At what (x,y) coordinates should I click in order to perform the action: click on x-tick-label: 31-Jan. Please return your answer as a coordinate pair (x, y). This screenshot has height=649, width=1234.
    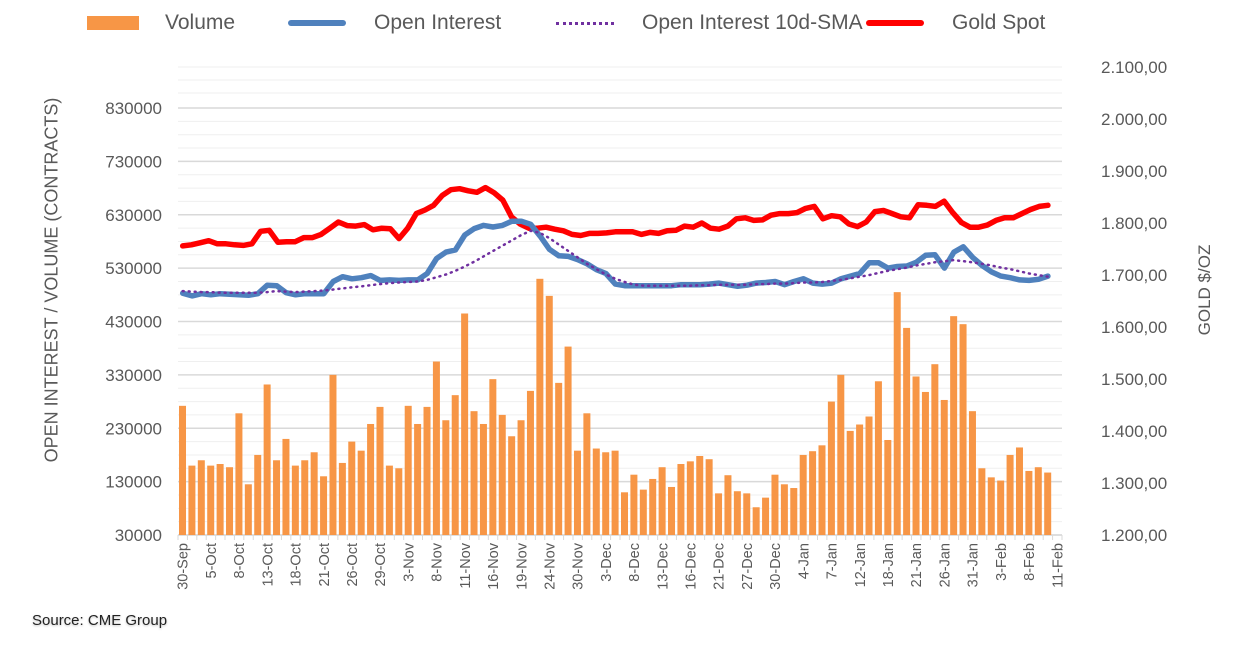
    Looking at the image, I should click on (974, 565).